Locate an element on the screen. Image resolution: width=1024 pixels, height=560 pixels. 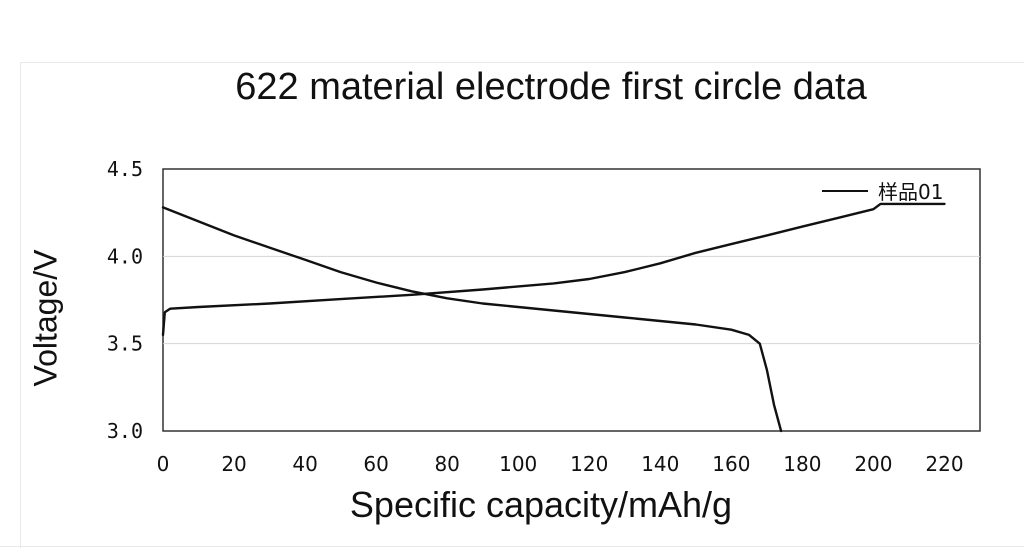
x-tick-label: 80 is located at coordinates (446, 464).